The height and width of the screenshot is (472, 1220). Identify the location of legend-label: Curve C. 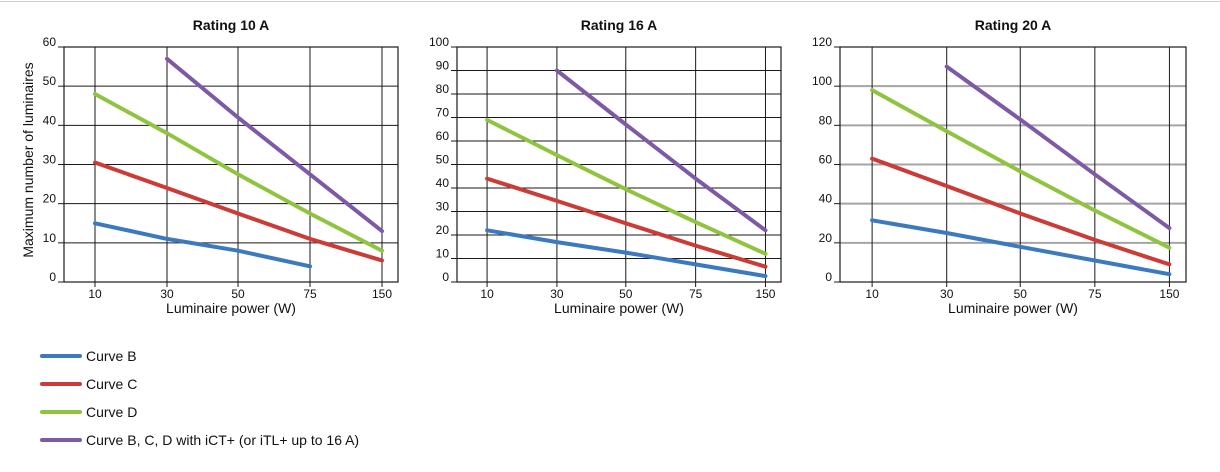
(112, 384).